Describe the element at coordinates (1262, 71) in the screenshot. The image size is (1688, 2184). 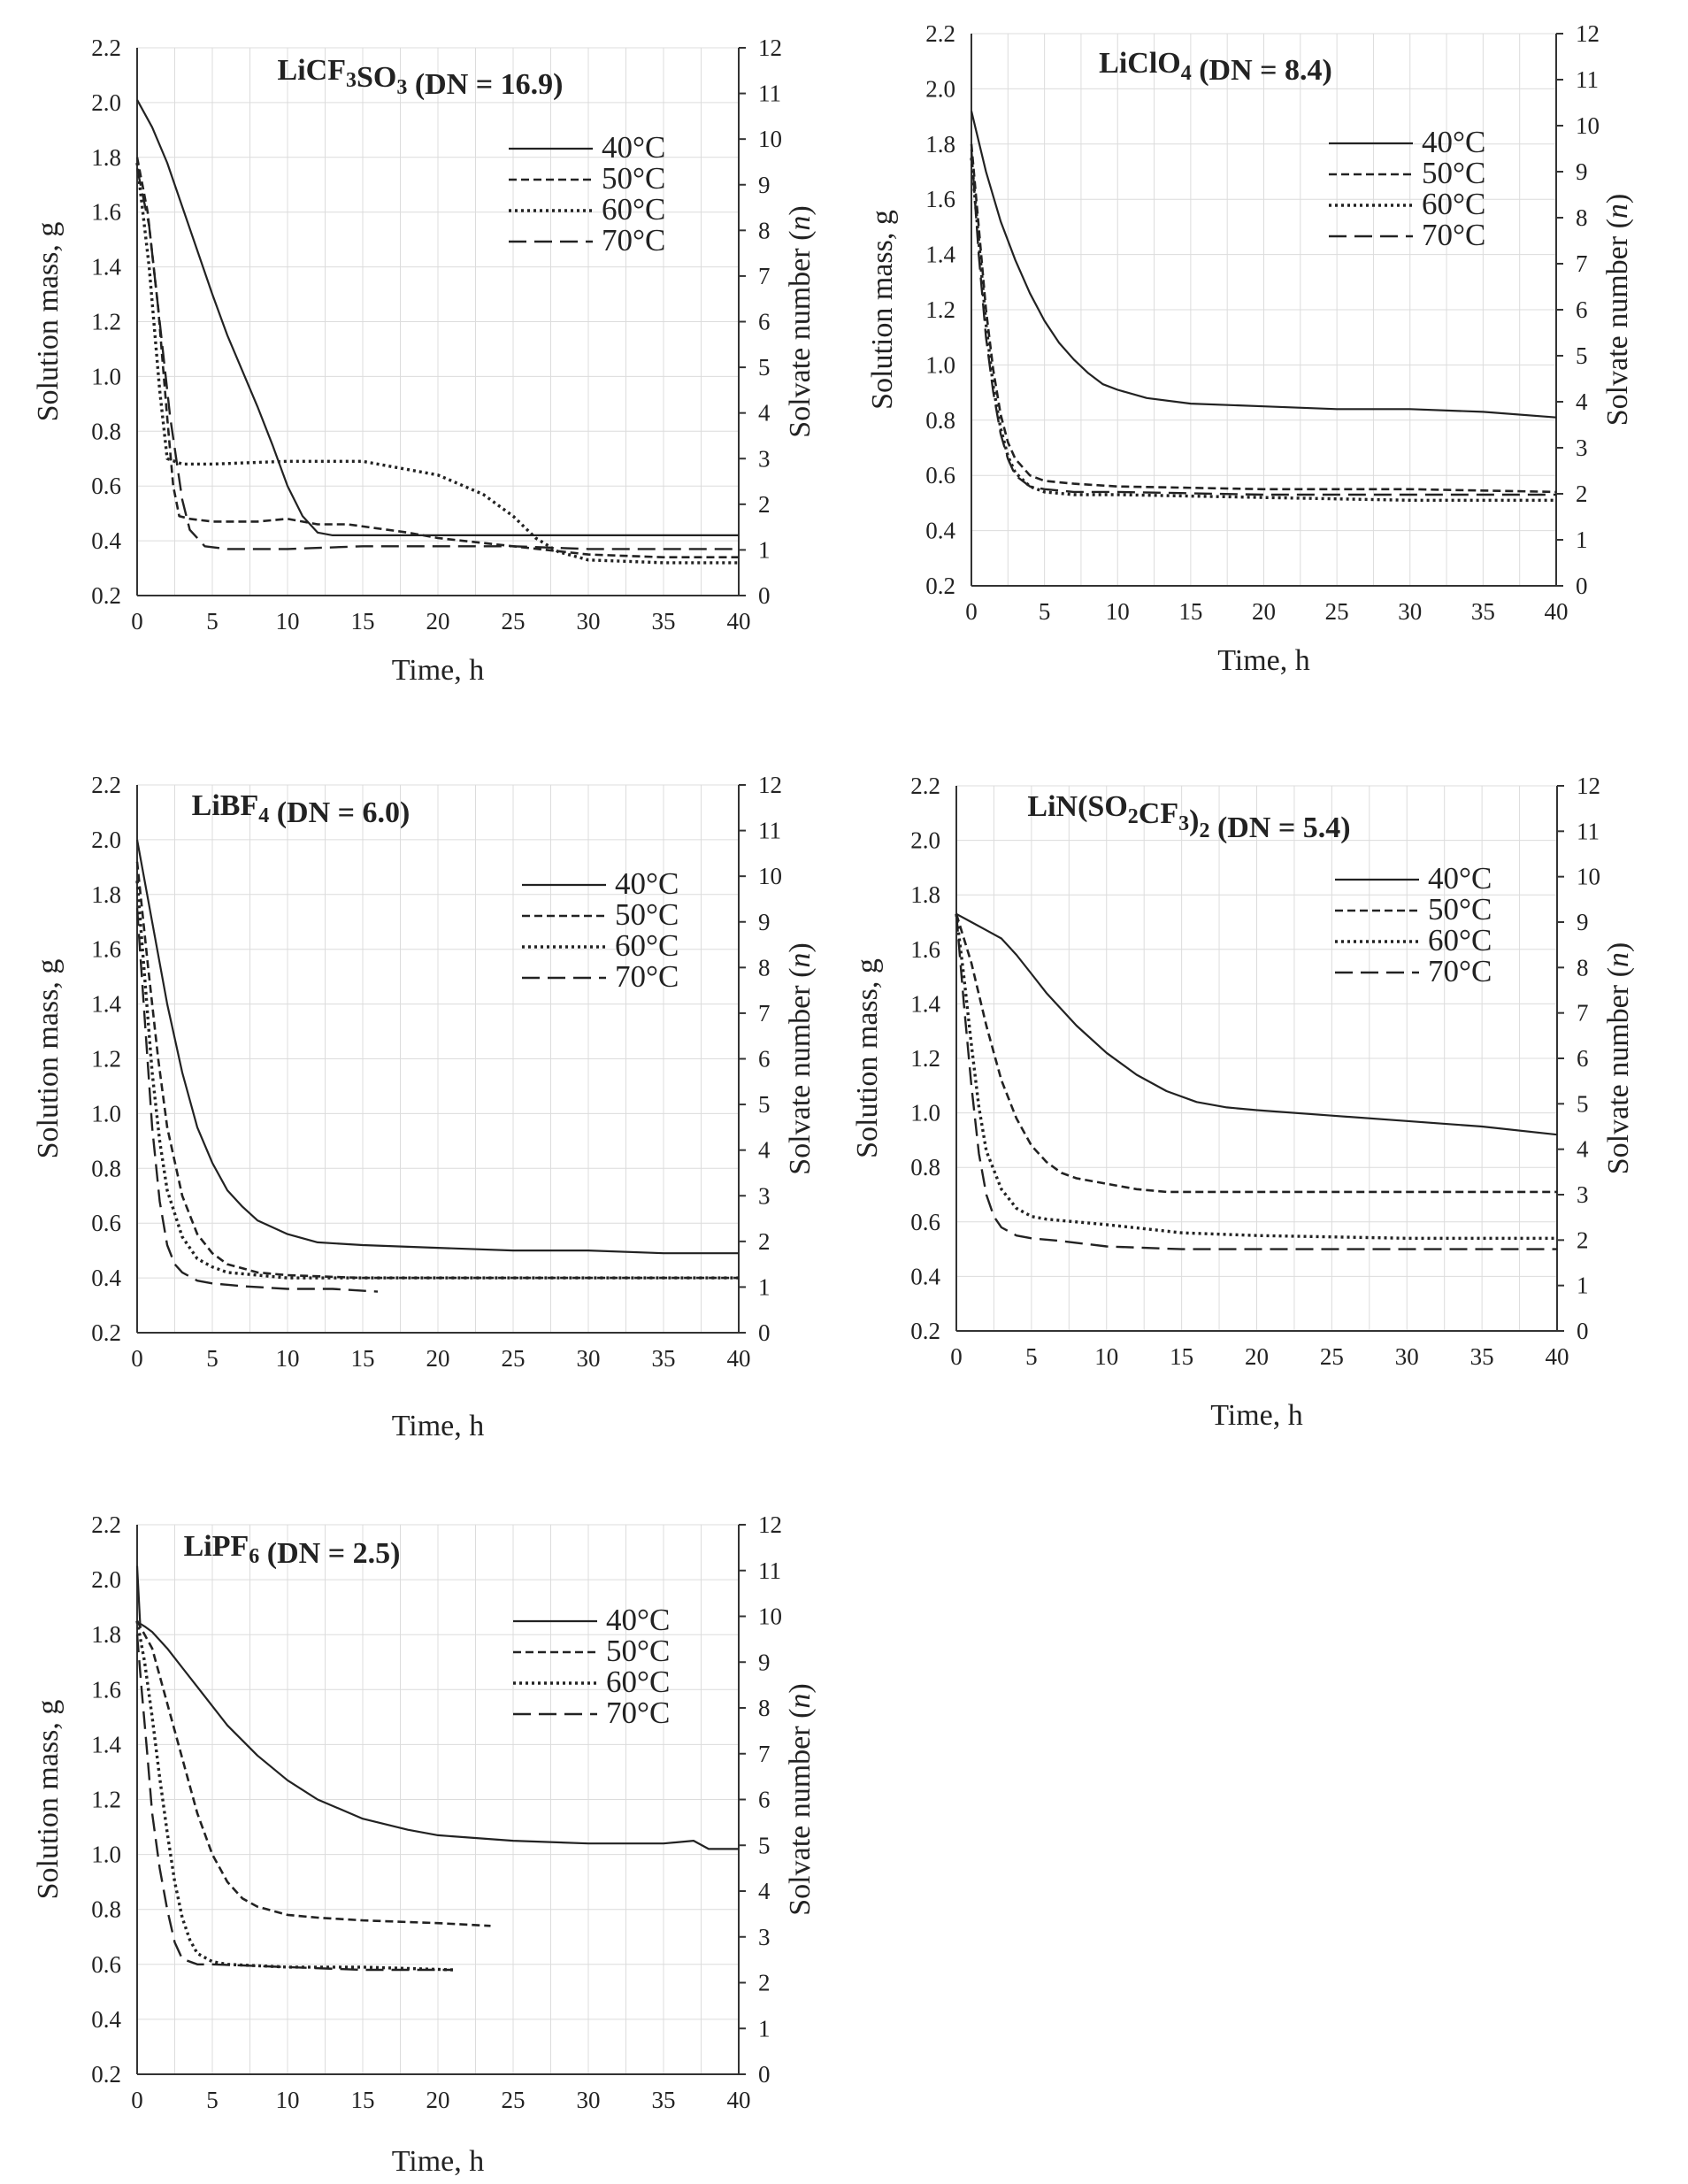
I see `title-part: (DN = 8.4)` at that location.